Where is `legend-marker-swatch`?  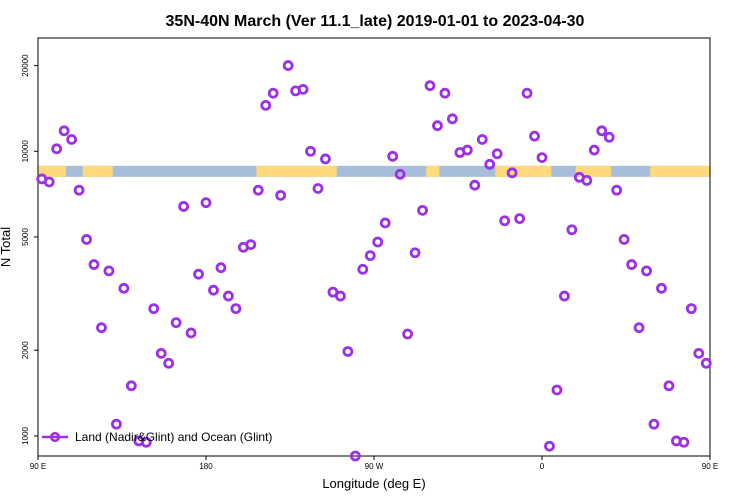
legend-marker-swatch is located at coordinates (55, 437).